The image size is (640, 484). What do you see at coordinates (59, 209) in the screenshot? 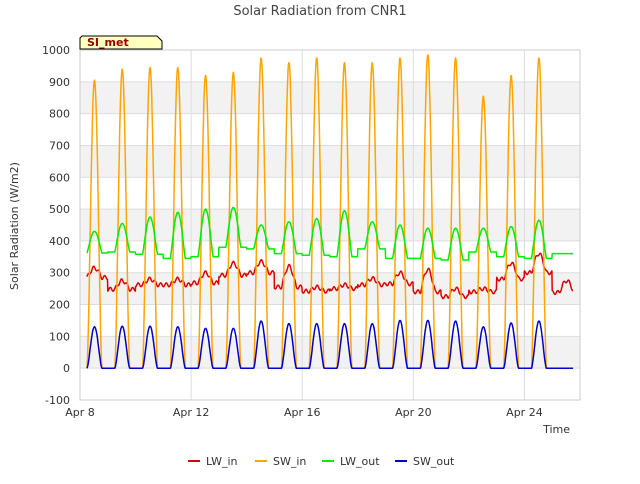
I see `y-tick-label: 500` at bounding box center [59, 209].